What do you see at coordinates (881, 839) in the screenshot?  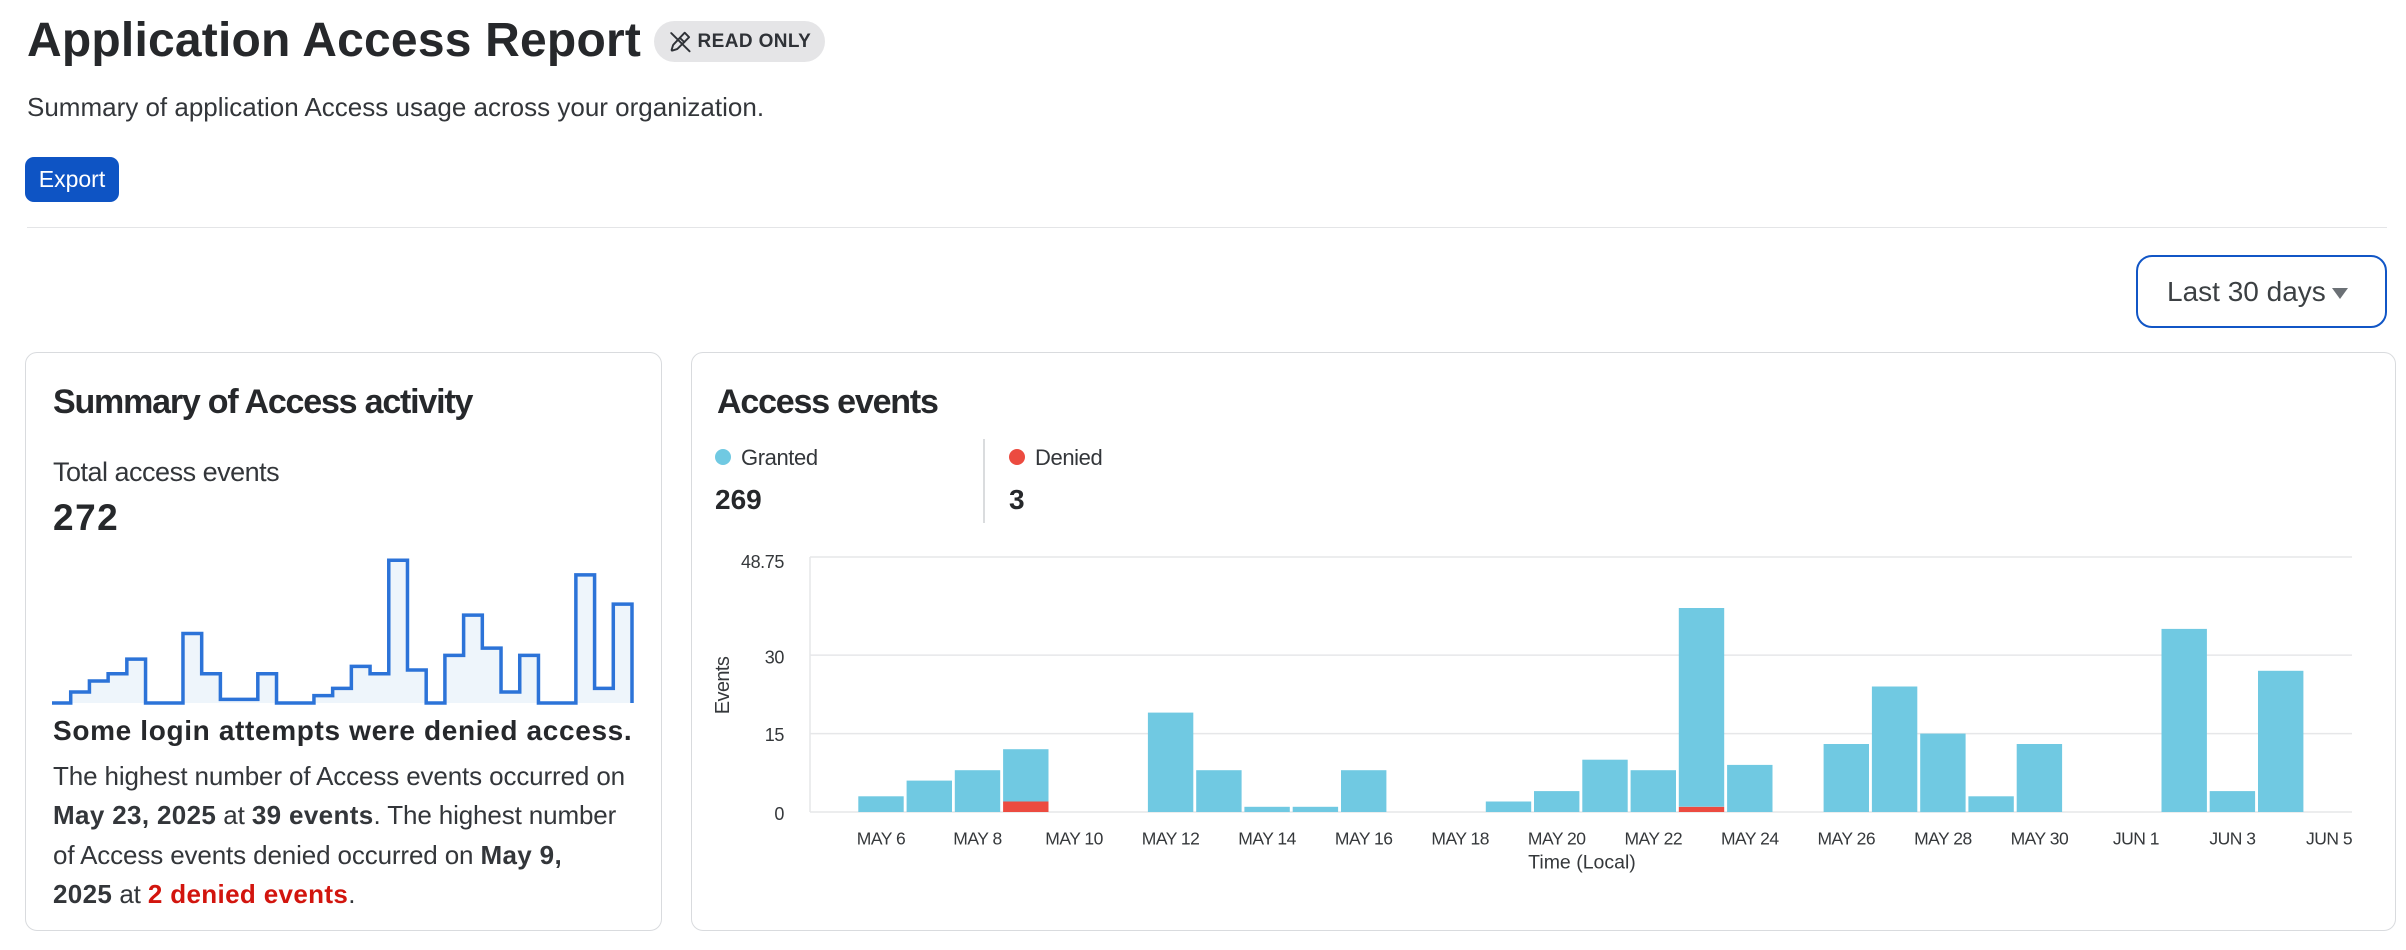 I see `svg-text: MAY 6` at bounding box center [881, 839].